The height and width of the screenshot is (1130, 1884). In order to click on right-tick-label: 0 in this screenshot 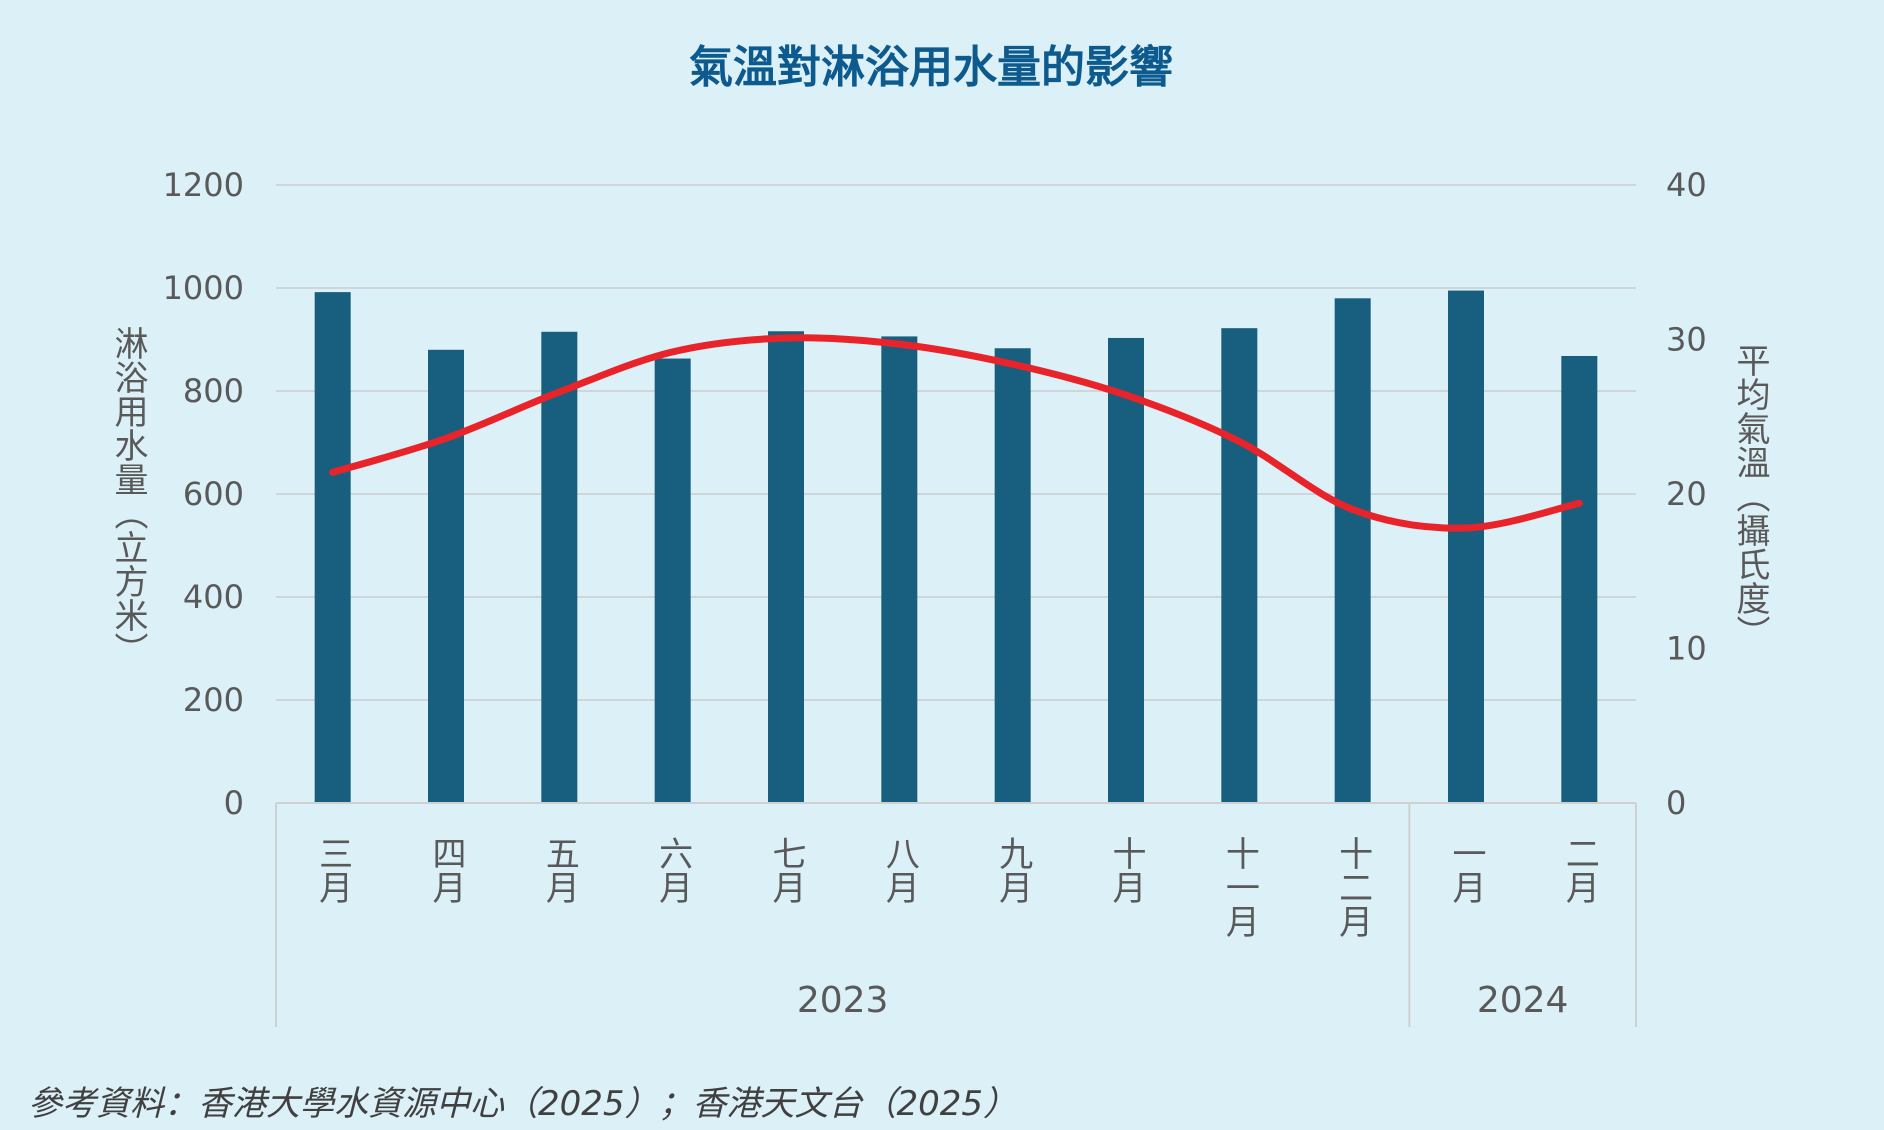, I will do `click(1676, 803)`.